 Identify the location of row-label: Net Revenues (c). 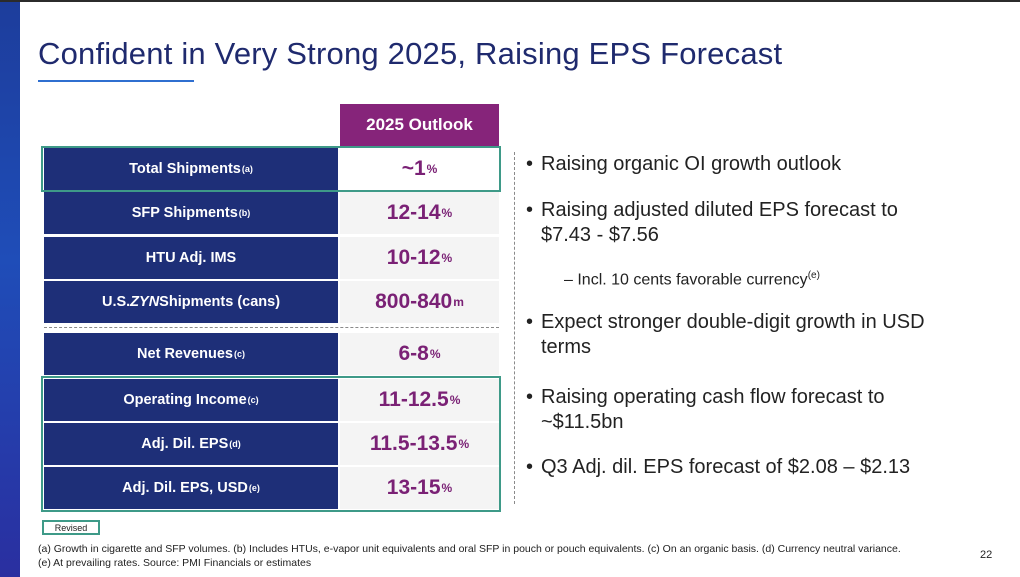
(191, 354).